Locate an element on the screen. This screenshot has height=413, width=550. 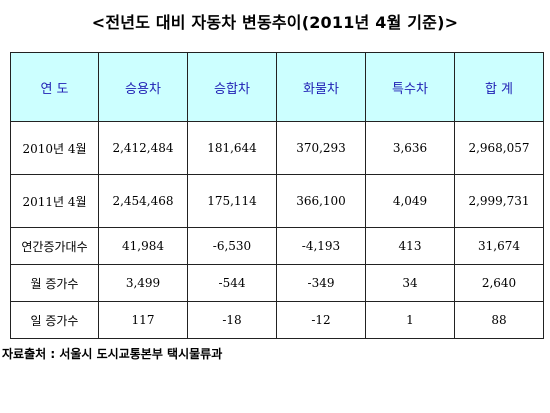
cell-value: -18 is located at coordinates (232, 320).